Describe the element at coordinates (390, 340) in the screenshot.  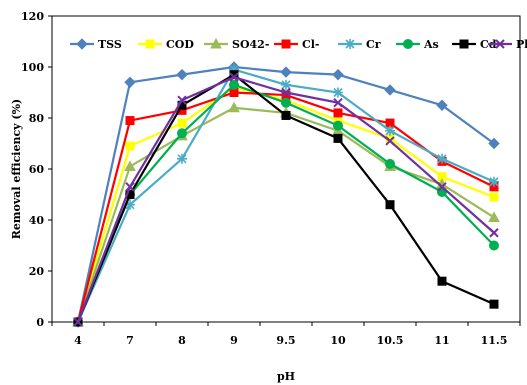
I see `x-tick-label: 10.5` at that location.